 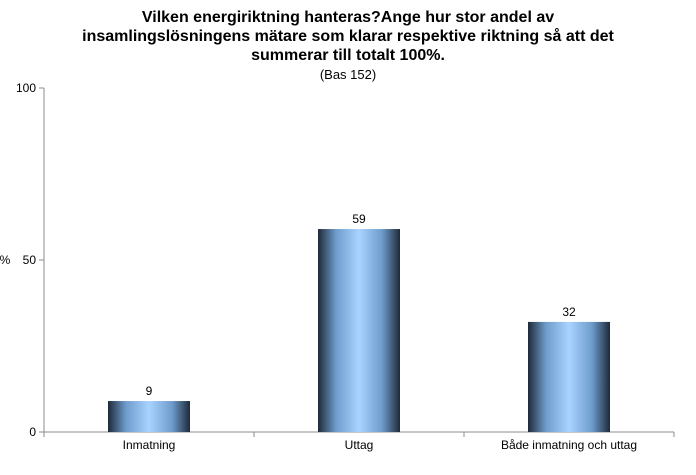 What do you see at coordinates (359, 219) in the screenshot?
I see `bar-value-label-2: 59` at bounding box center [359, 219].